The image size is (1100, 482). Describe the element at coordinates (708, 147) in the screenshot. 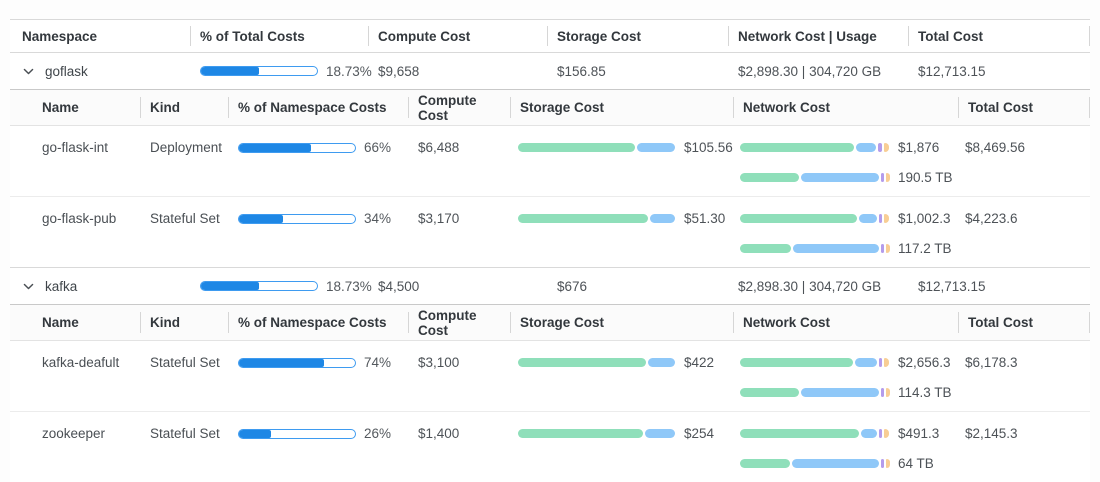

I see `storage-cost-value: $105.56` at that location.